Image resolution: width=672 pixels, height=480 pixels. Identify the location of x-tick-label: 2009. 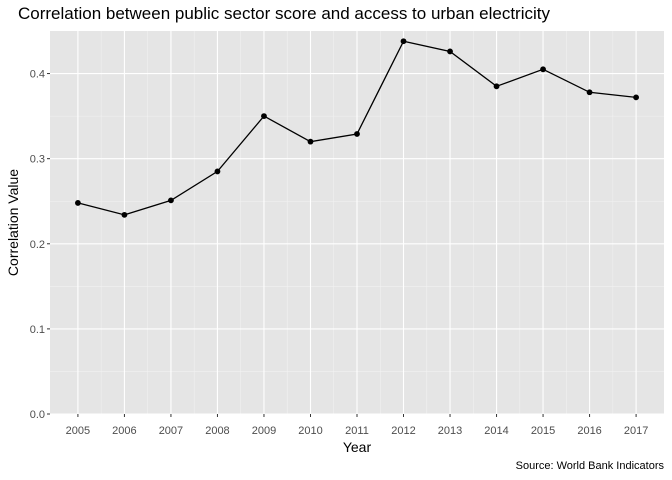
(264, 431).